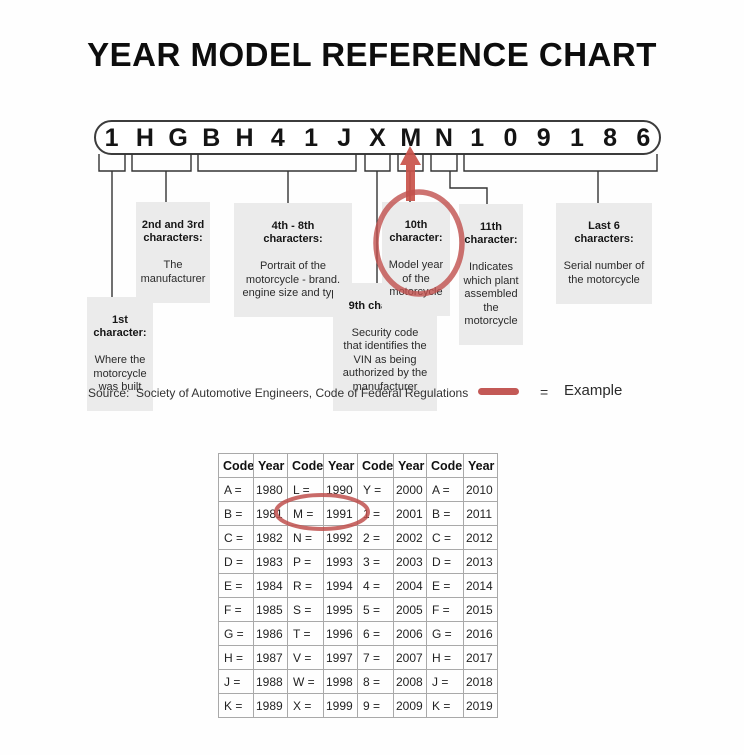  Describe the element at coordinates (410, 609) in the screenshot. I see `year-cell: 2005` at that location.